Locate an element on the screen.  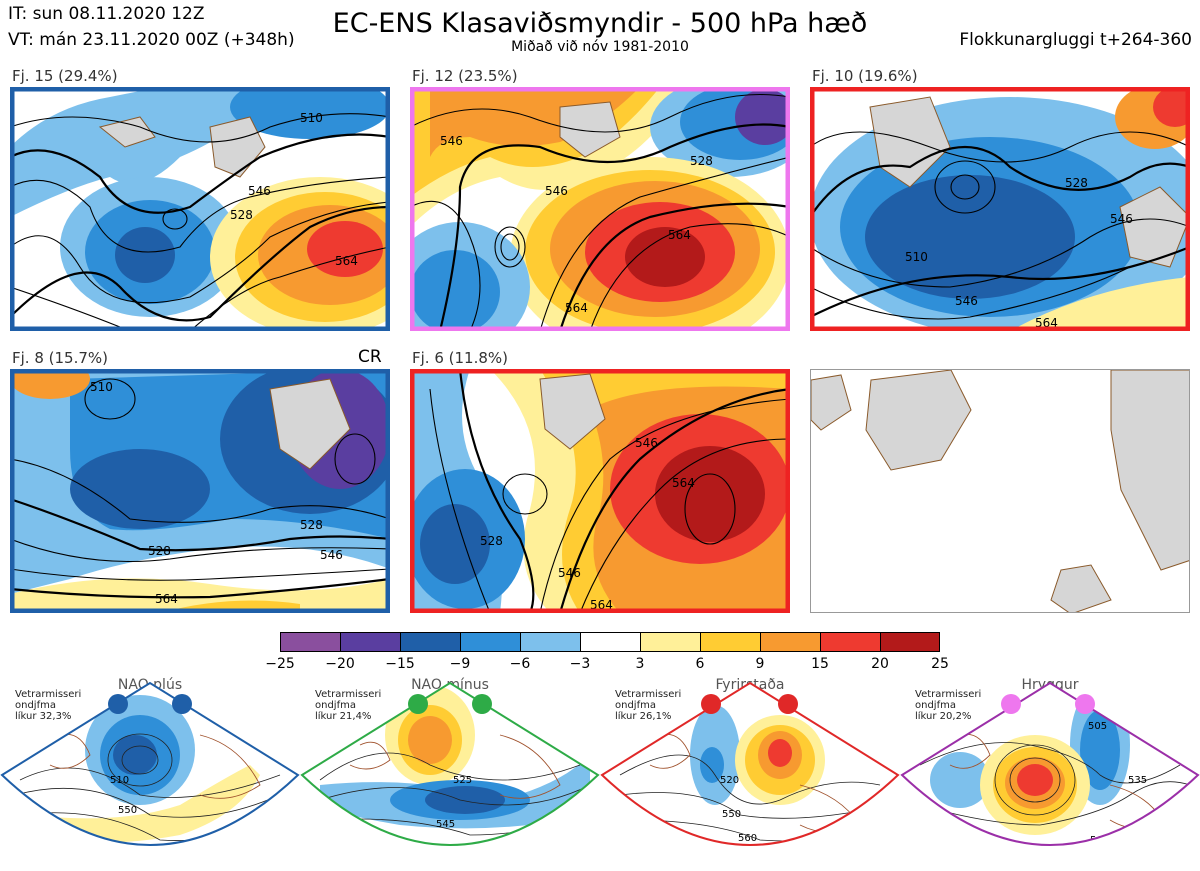
panel-label-fj6: Fj. 6 (11.8%) is located at coordinates (460, 358).